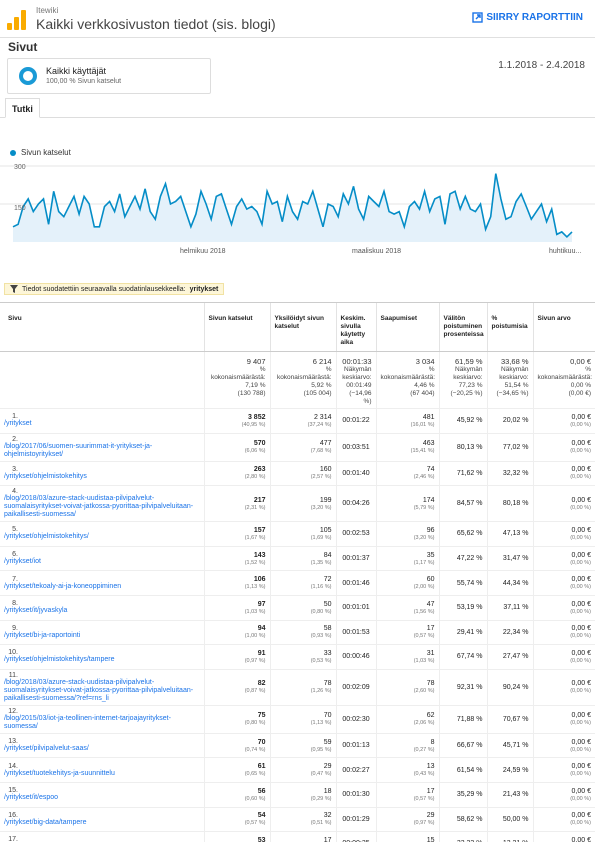 The width and height of the screenshot is (595, 842). I want to click on pageviews-share: (1,52 %), so click(255, 562).